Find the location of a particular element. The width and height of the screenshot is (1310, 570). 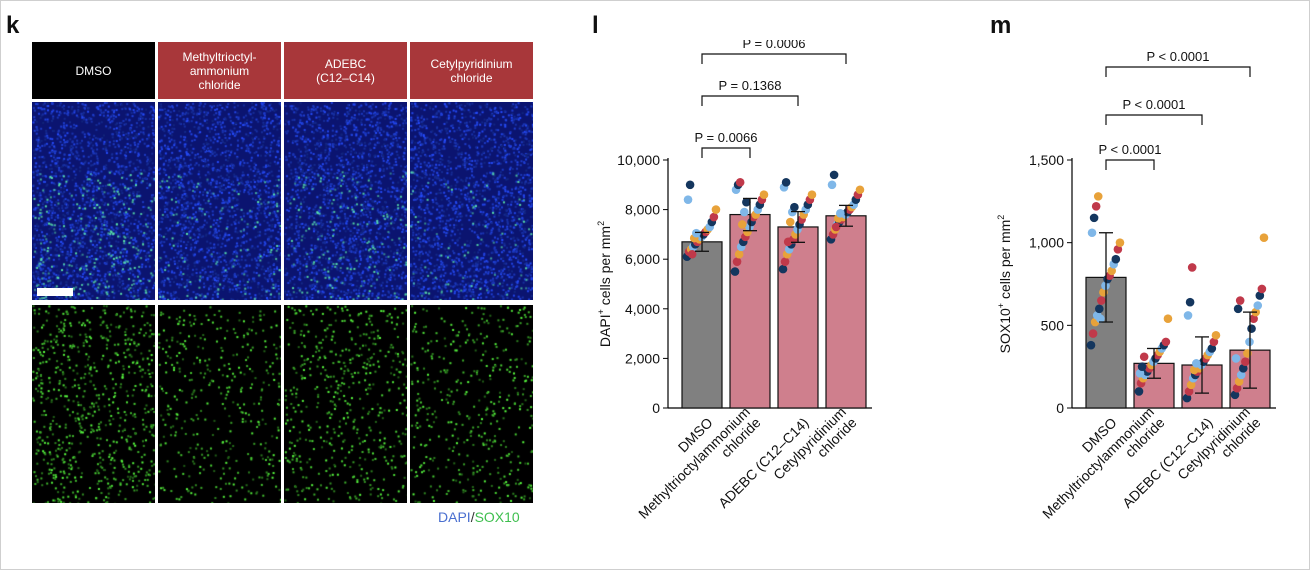

y-tick-label: 4,000 is located at coordinates (642, 309).